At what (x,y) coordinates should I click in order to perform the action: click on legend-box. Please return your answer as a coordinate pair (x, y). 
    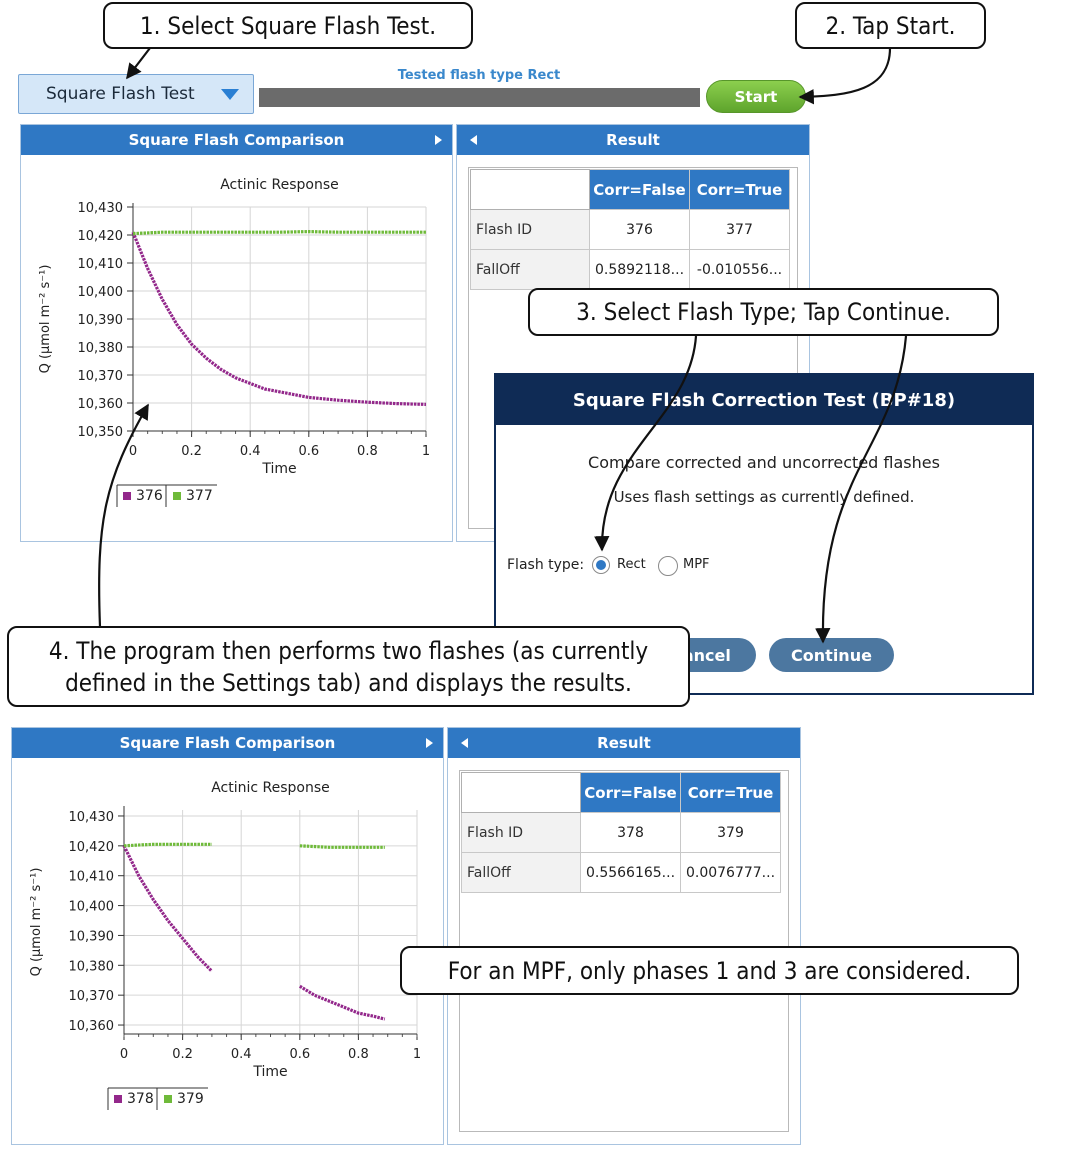
    Looking at the image, I should click on (158, 1099).